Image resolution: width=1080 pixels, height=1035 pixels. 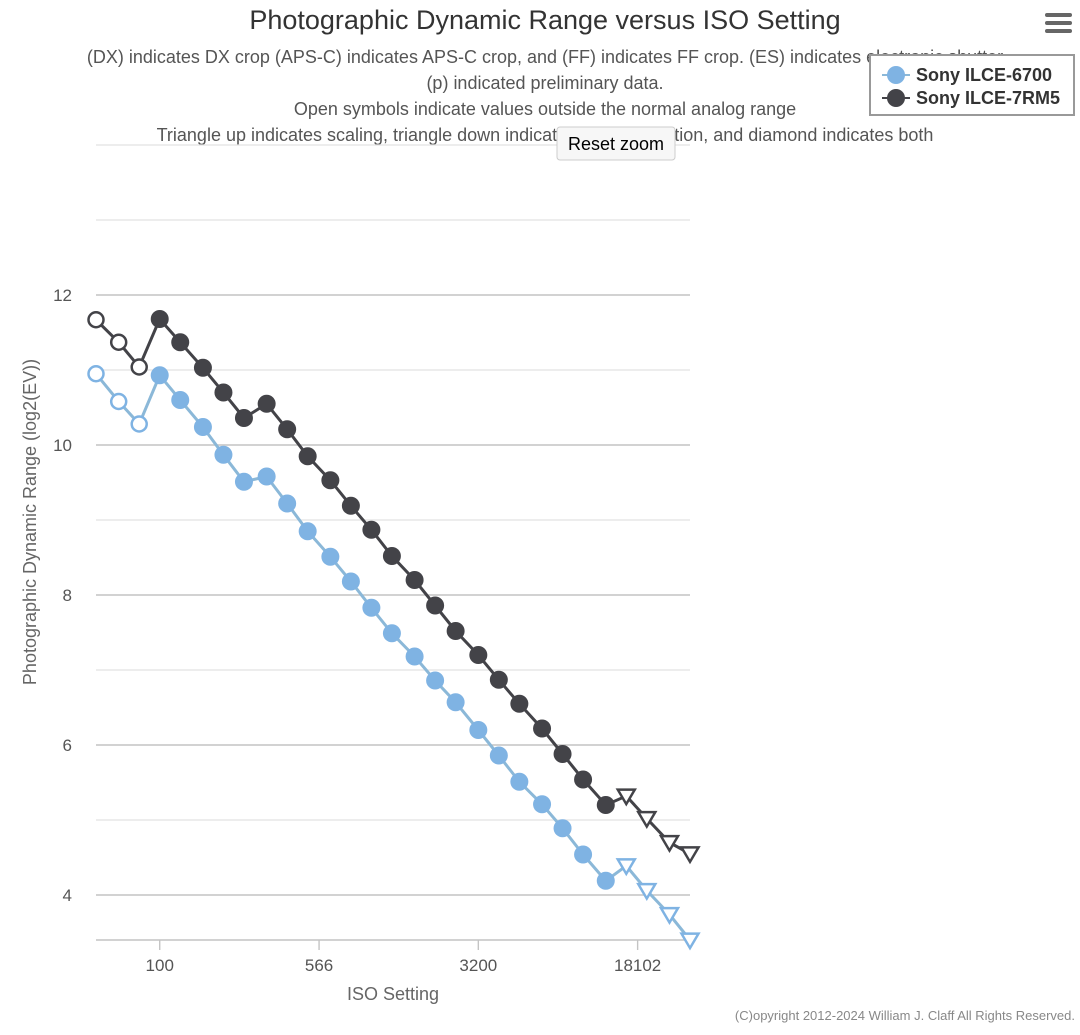 I want to click on y-tick-label: 4, so click(x=67, y=895).